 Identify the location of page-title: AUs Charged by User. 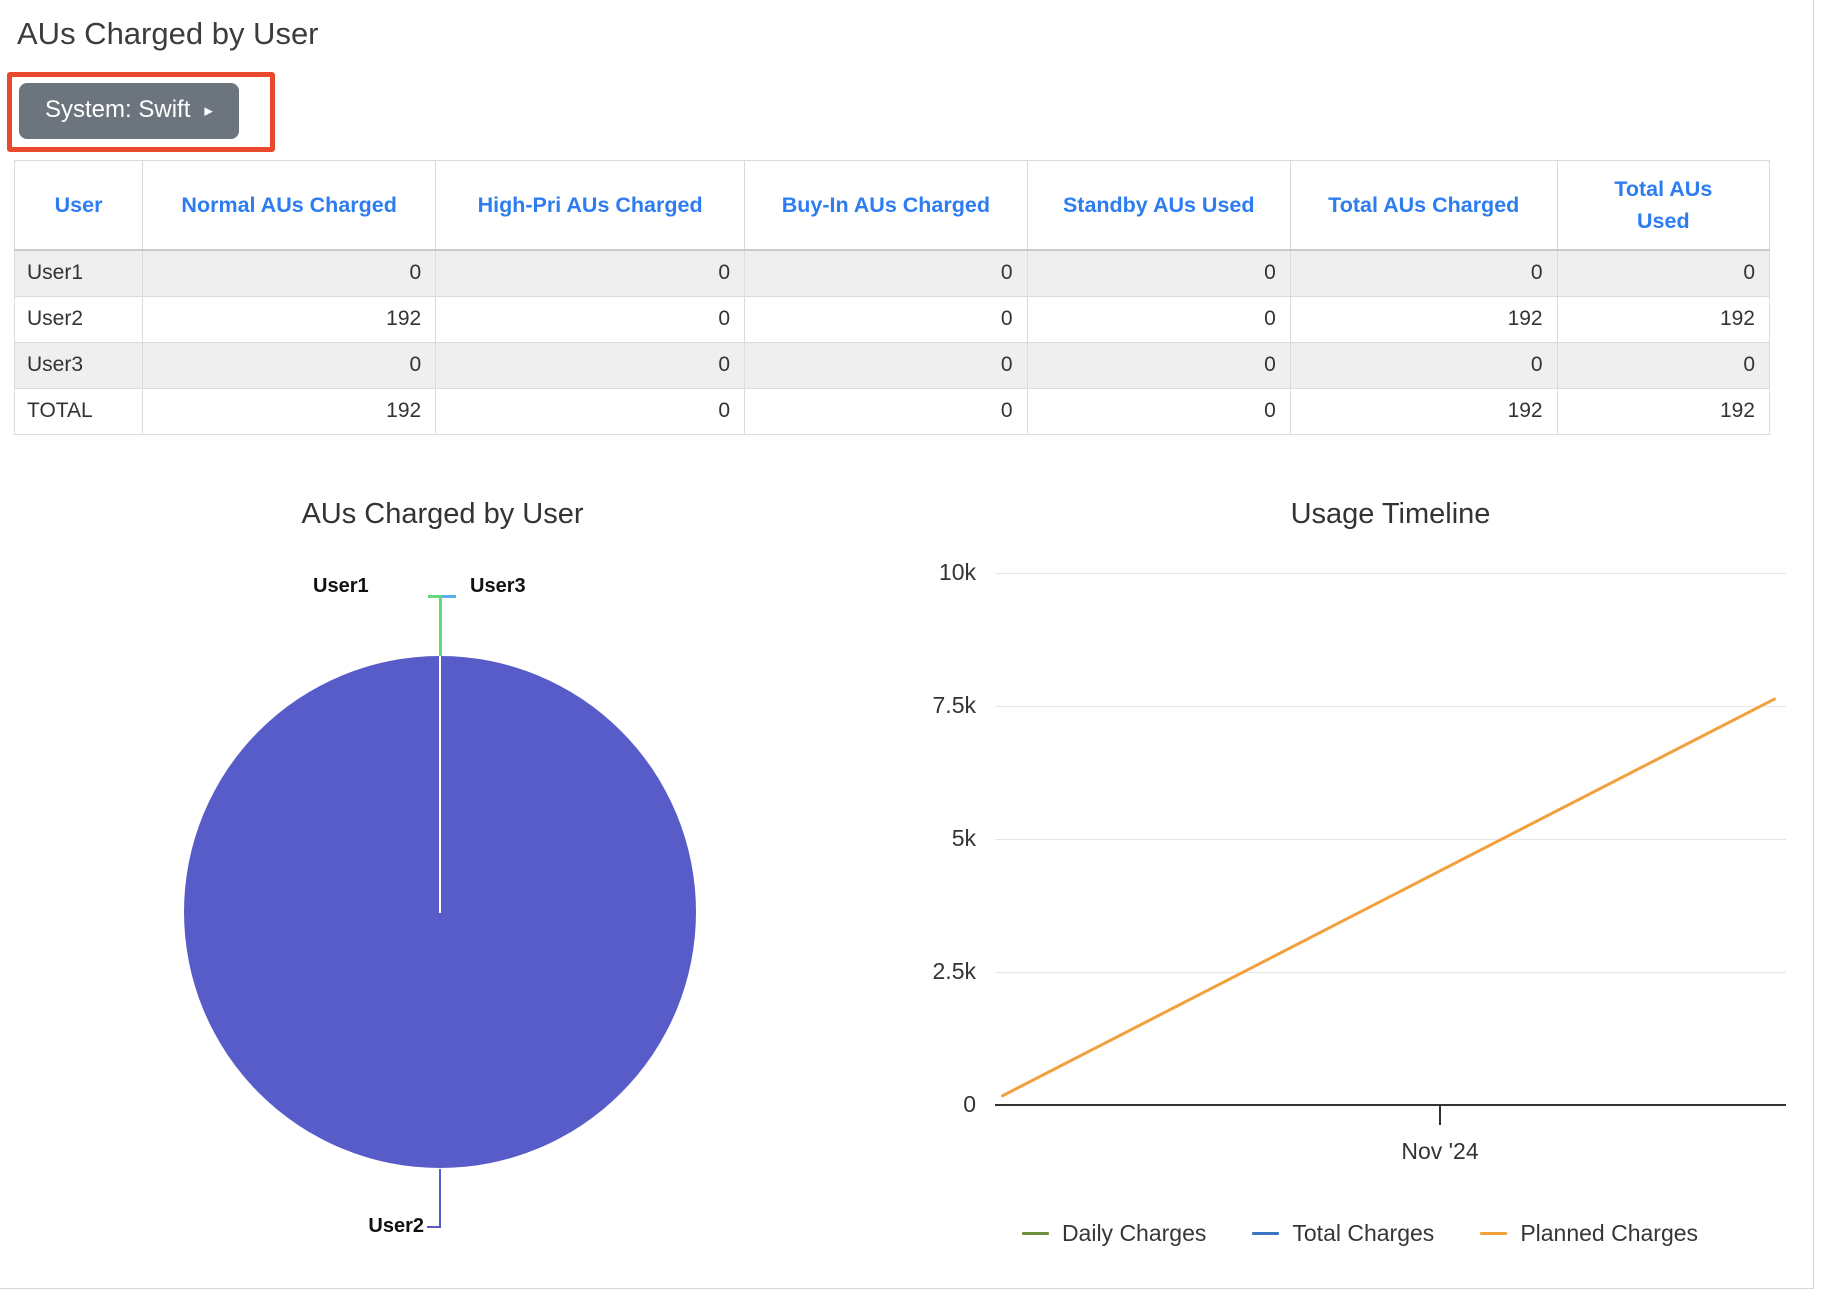
(168, 33).